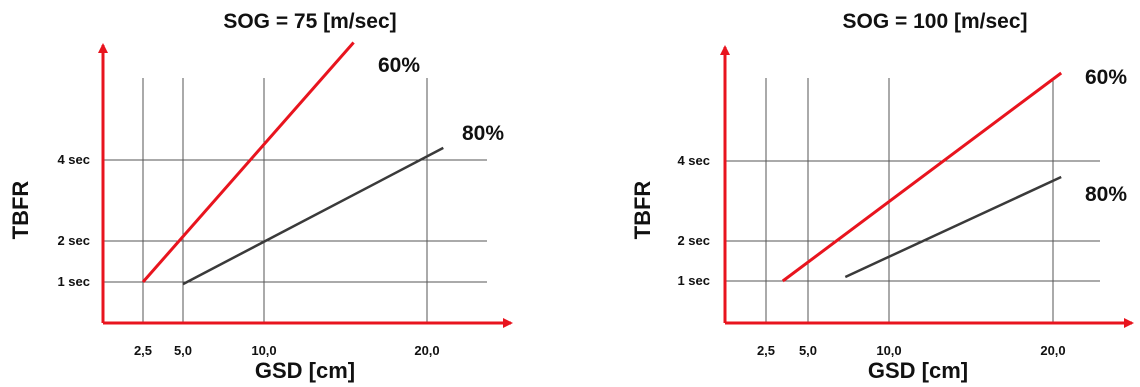  I want to click on chart-title: SOG = 100 [m/sec], so click(934, 21).